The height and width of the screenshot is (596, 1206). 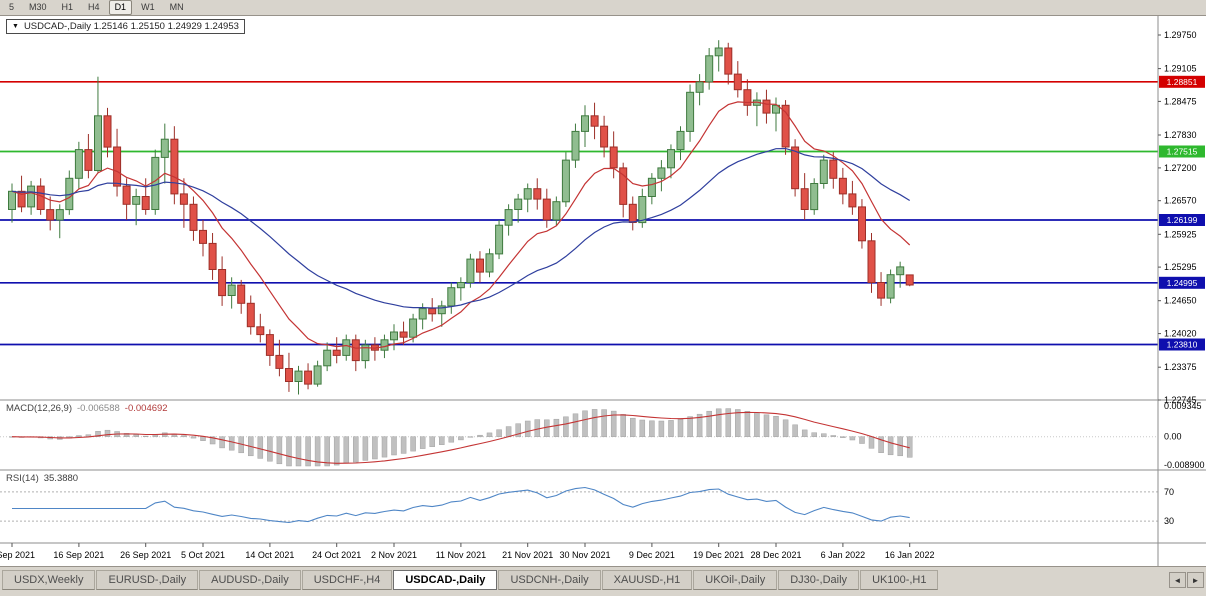 What do you see at coordinates (579, 505) in the screenshot?
I see `rsi-indicator` at bounding box center [579, 505].